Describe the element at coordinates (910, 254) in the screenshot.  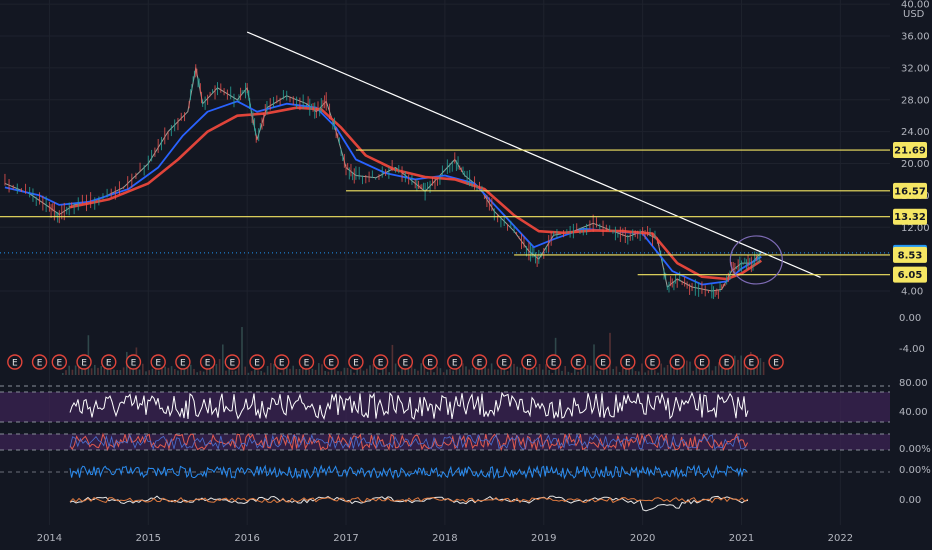
I see `price-label-box` at that location.